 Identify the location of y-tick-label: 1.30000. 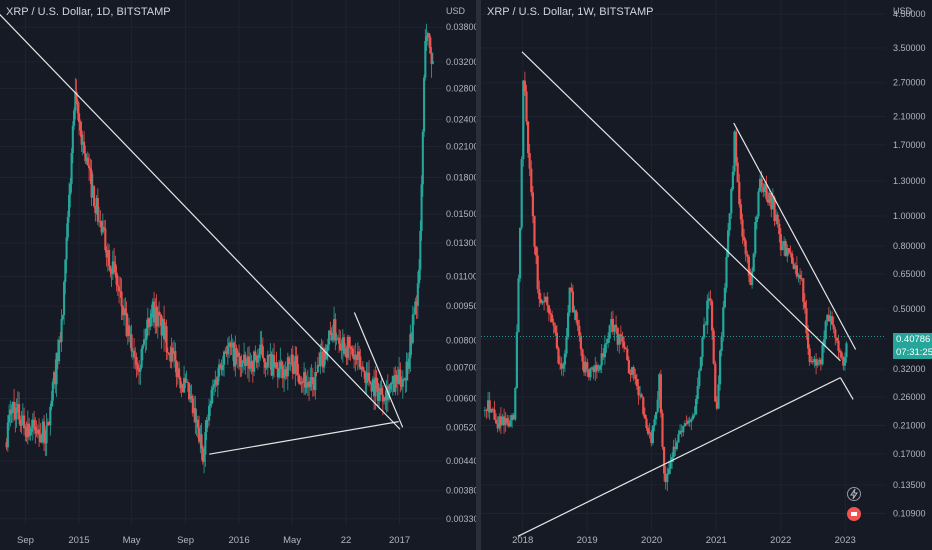
(909, 181).